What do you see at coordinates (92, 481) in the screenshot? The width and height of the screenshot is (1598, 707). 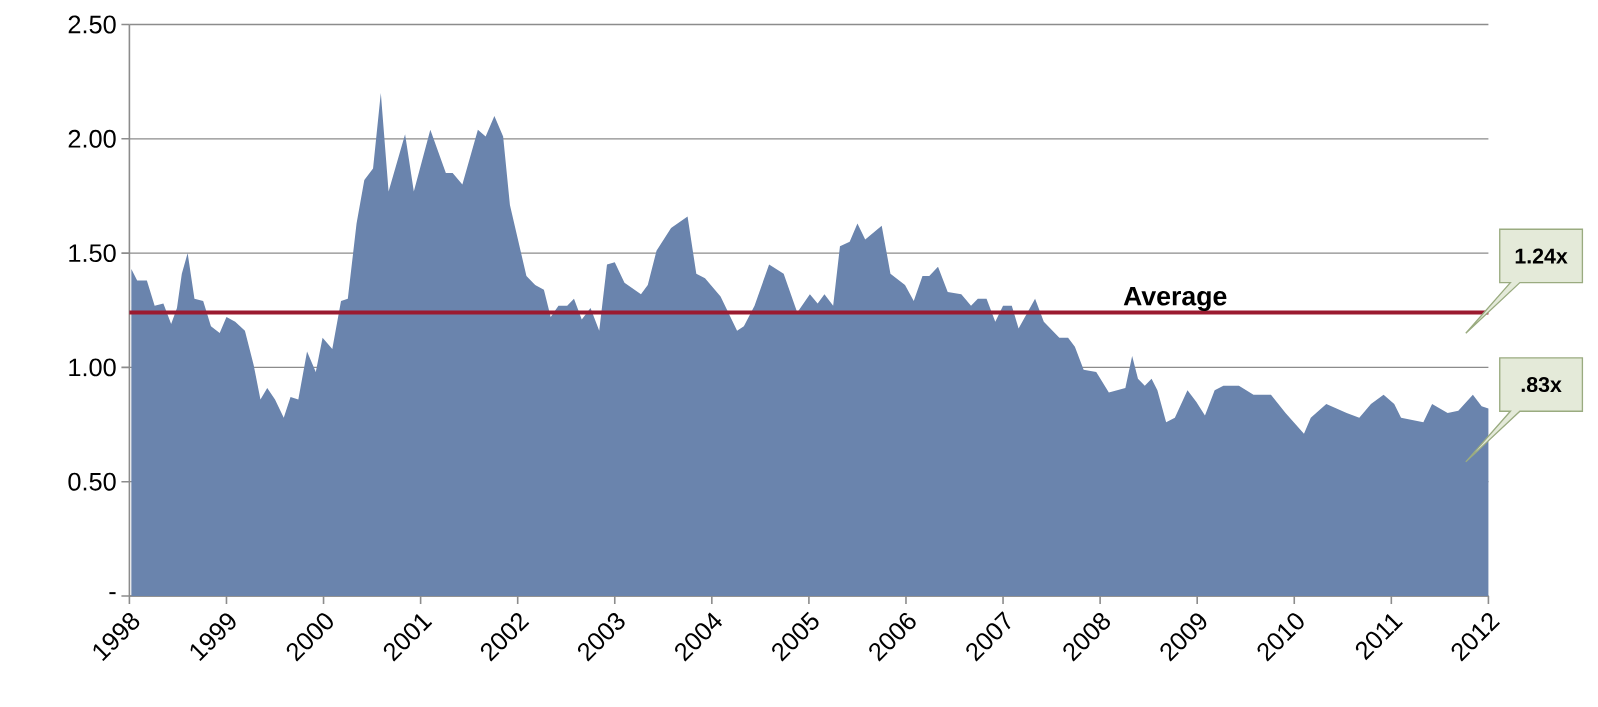 I see `y-tick-label: 0.50` at bounding box center [92, 481].